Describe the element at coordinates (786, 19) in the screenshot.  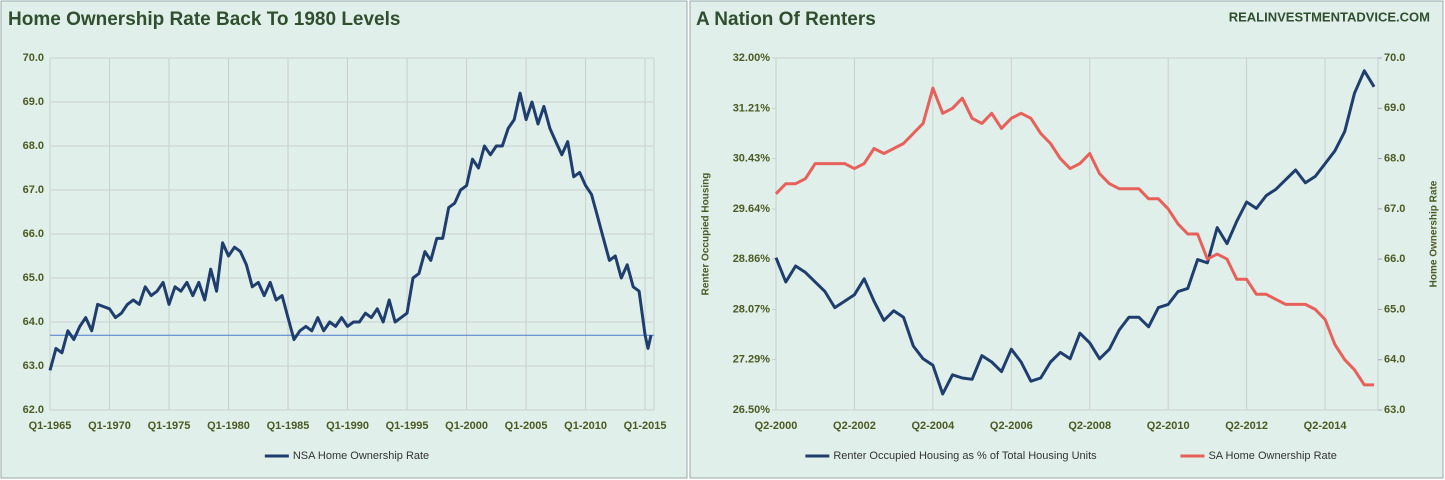
I see `chart-title: A Nation Of Renters` at that location.